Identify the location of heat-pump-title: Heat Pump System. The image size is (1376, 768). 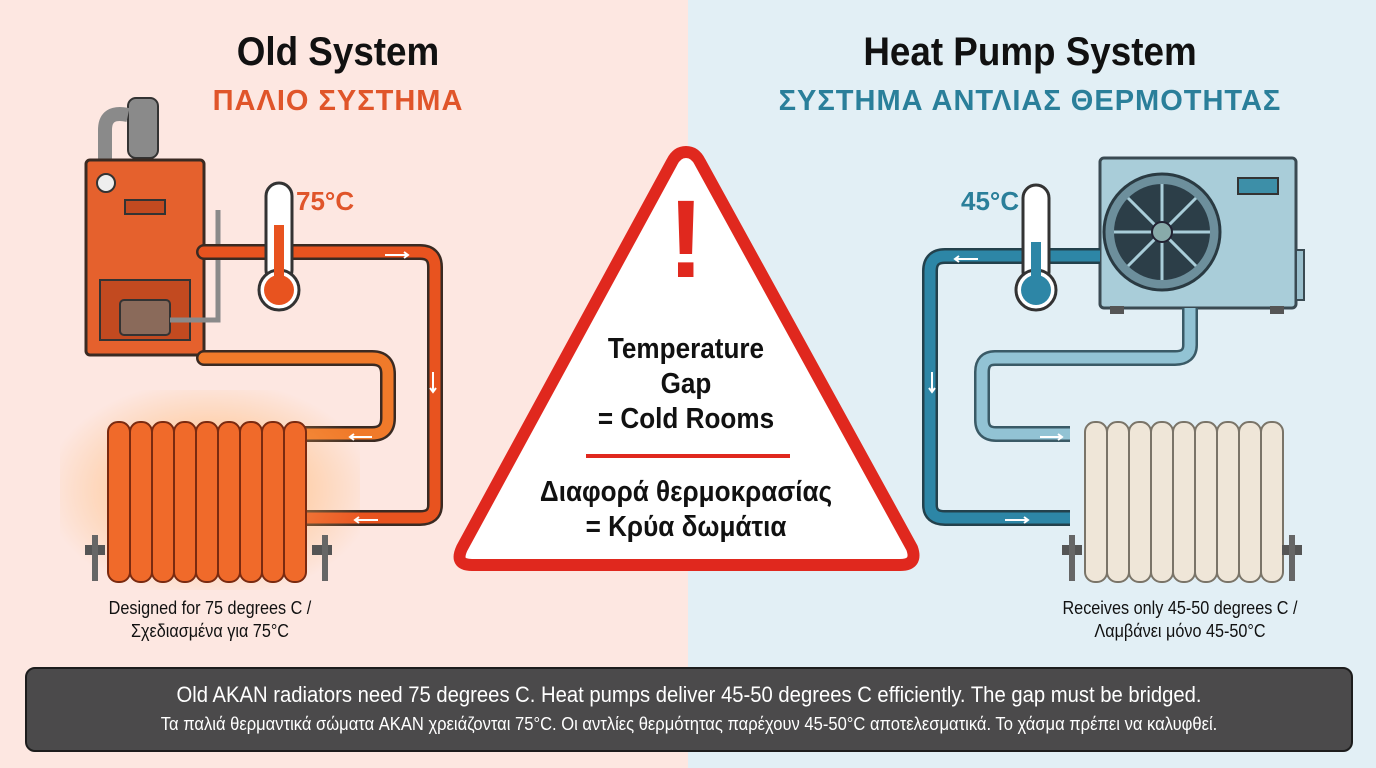
(1030, 52).